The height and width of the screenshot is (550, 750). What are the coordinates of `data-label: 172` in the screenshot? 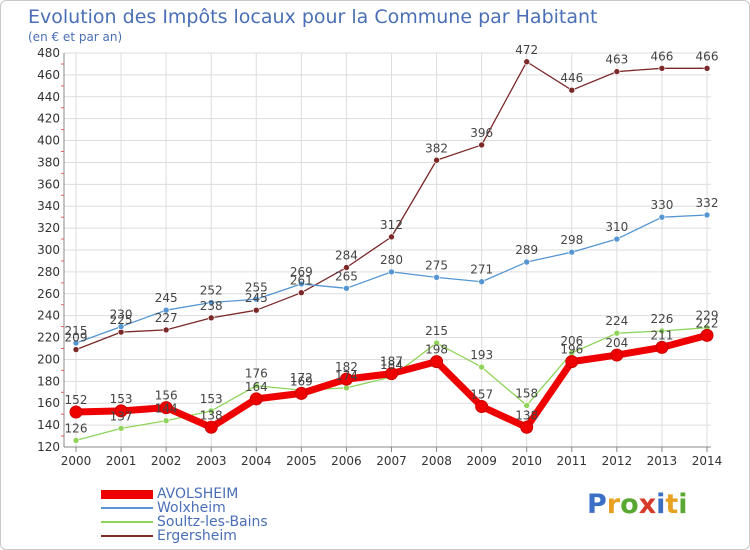 It's located at (301, 378).